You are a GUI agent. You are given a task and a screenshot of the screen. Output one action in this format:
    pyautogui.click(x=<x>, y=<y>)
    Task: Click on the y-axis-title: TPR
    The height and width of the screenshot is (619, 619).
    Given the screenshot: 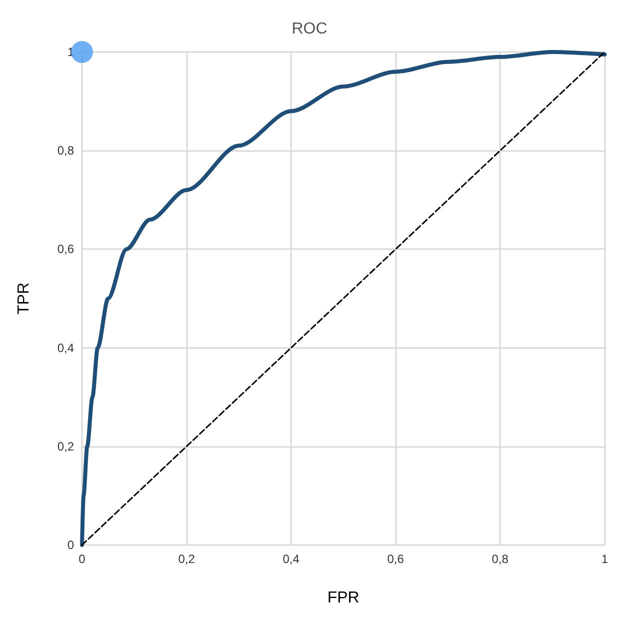 What is the action you would take?
    pyautogui.click(x=24, y=298)
    